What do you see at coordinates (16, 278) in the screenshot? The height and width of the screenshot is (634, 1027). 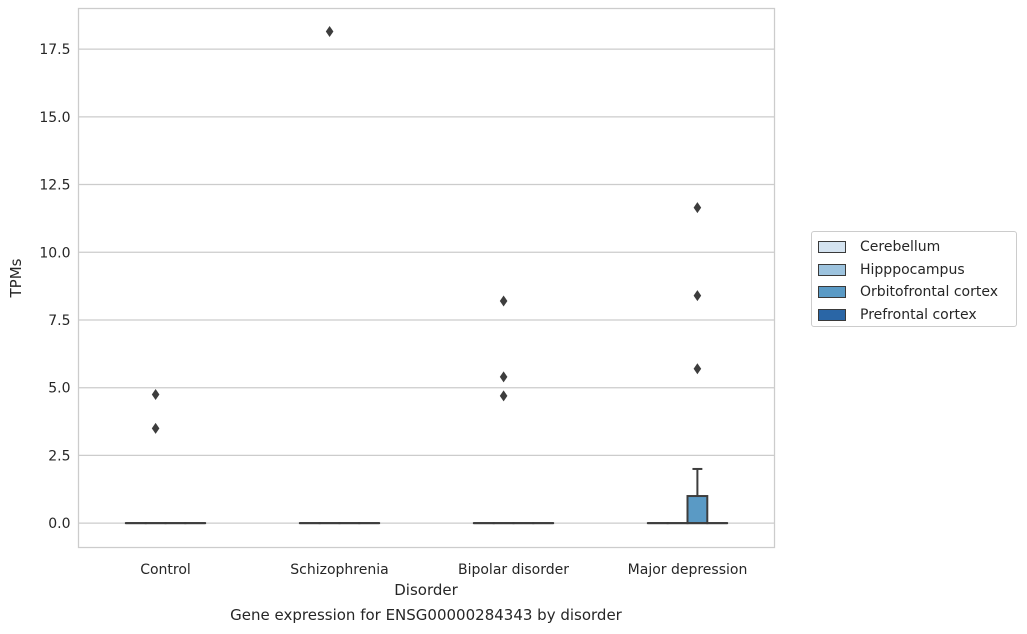 I see `y-axis-label: TPMs` at bounding box center [16, 278].